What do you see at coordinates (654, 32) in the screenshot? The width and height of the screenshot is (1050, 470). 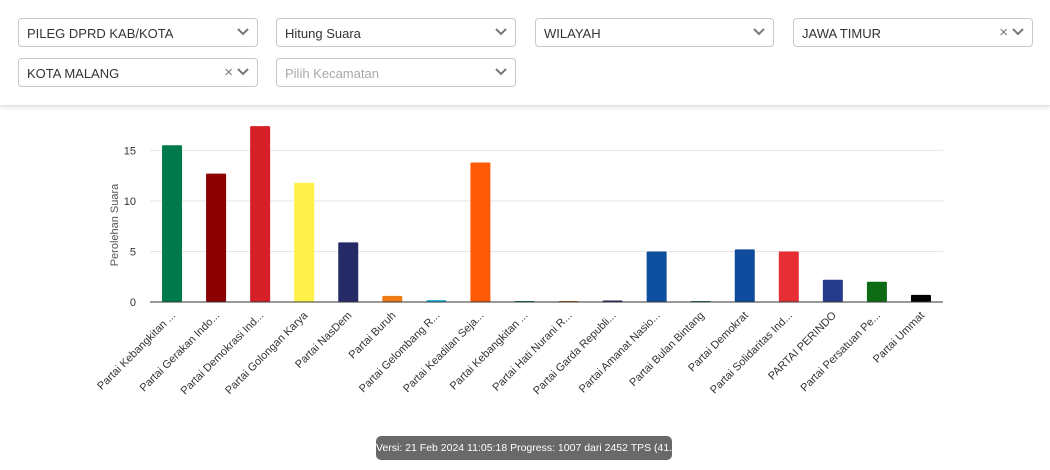 I see `area-mode-select: WILAYAH` at bounding box center [654, 32].